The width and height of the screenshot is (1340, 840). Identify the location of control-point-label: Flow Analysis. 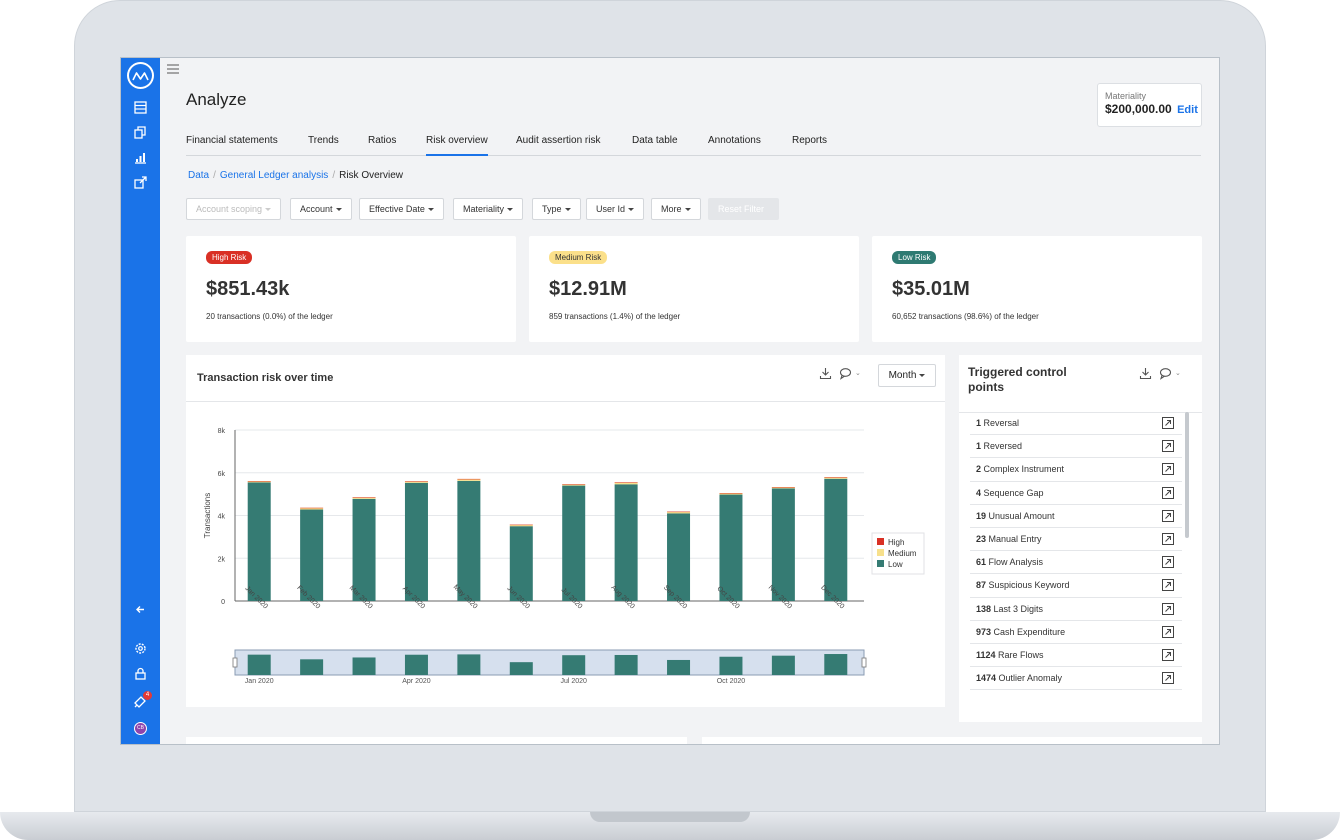
(1015, 562).